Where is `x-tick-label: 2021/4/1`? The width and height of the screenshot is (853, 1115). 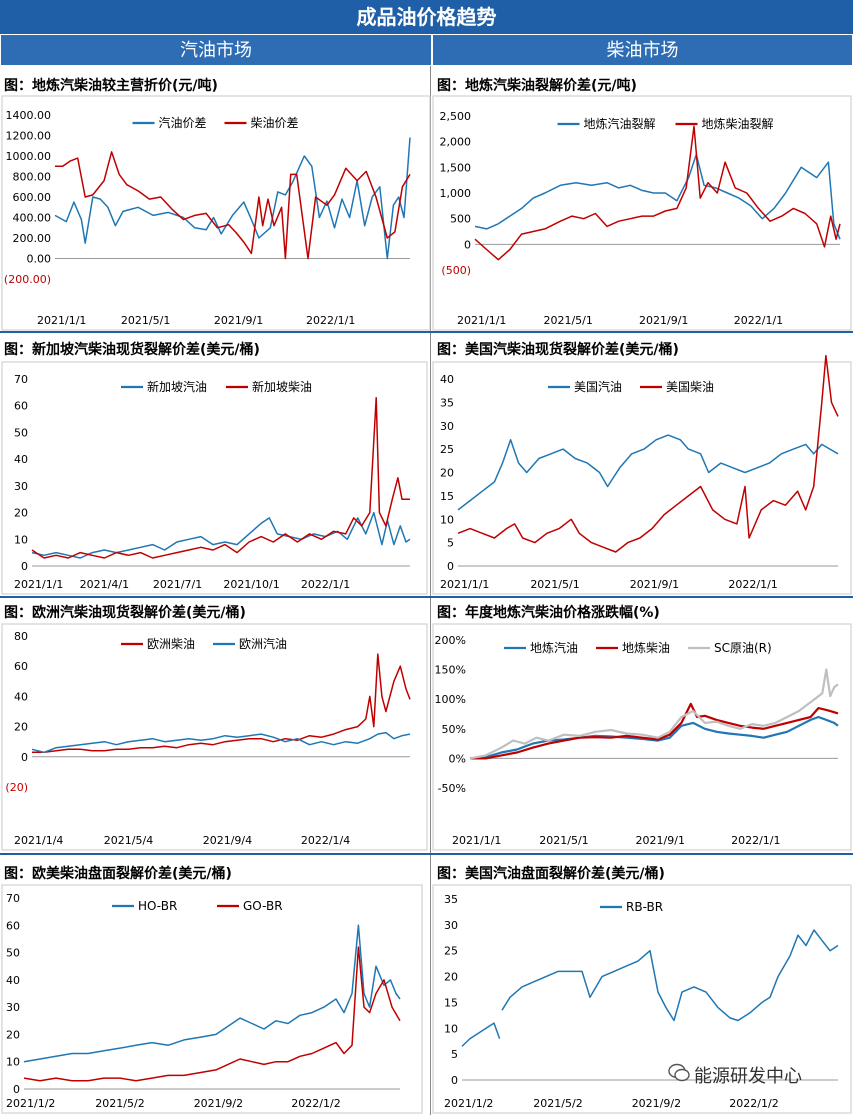 x-tick-label: 2021/4/1 is located at coordinates (104, 584).